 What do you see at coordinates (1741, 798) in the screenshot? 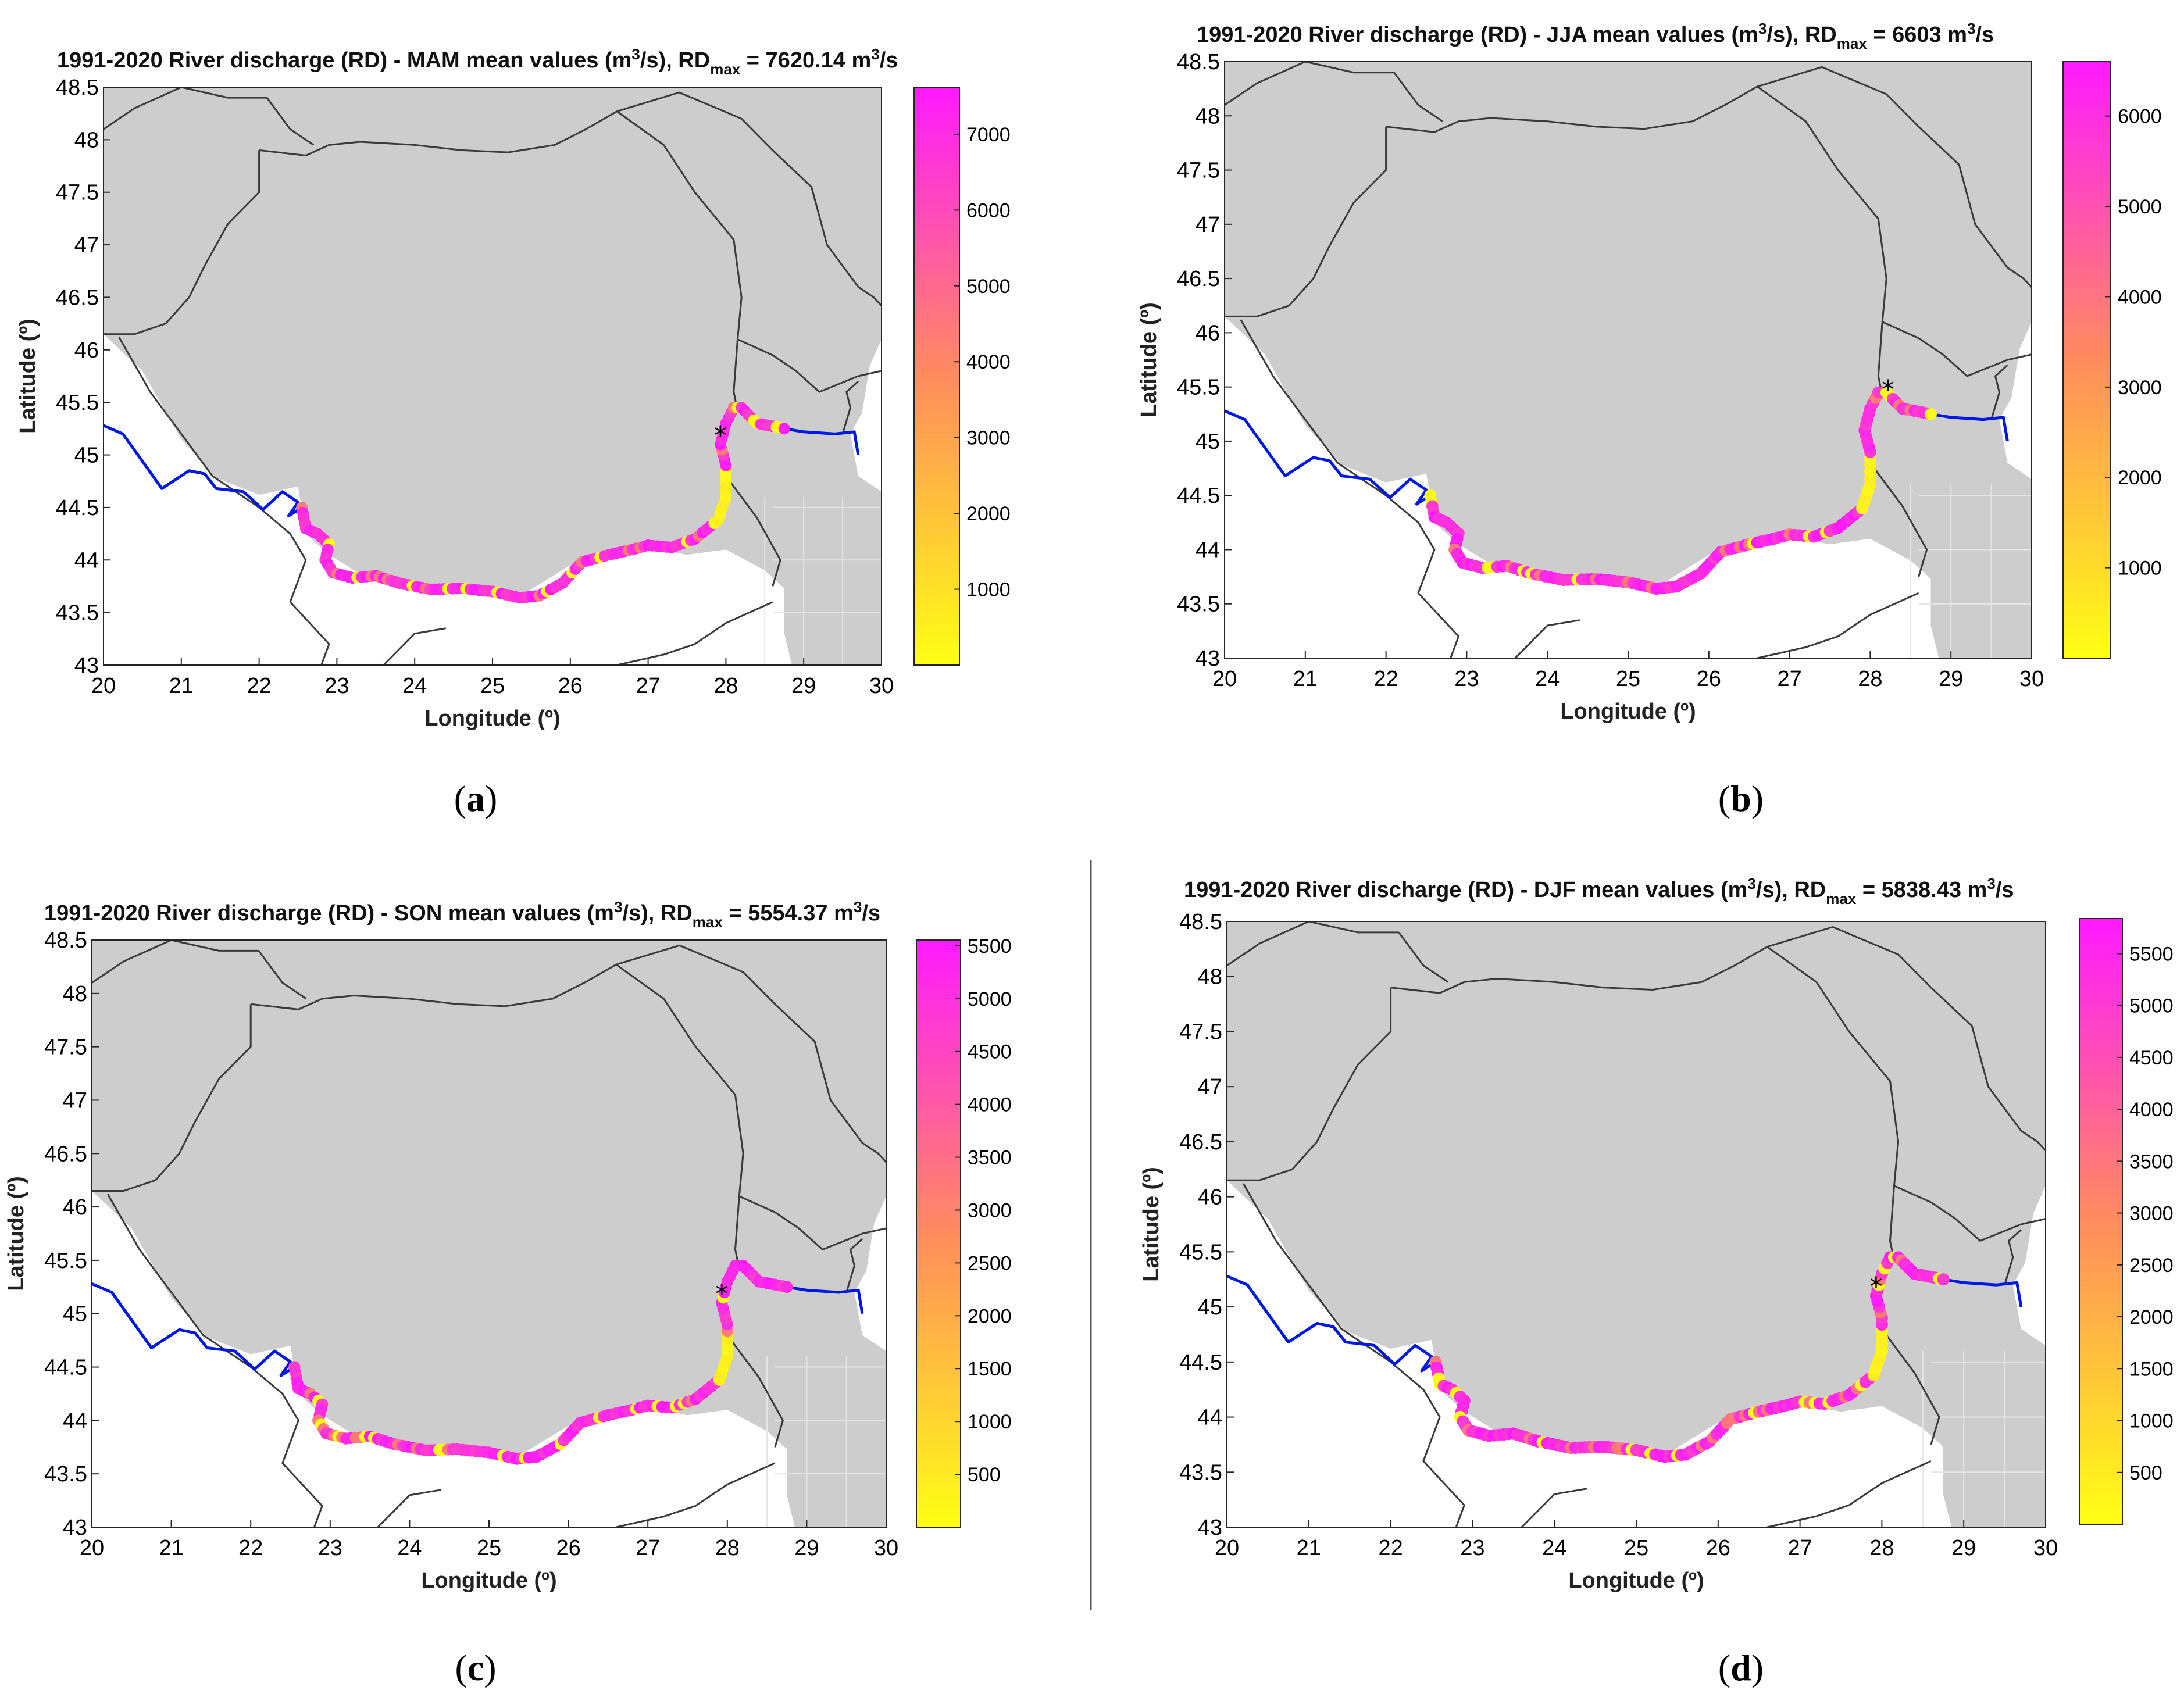
I see `panel-label: (b)` at bounding box center [1741, 798].